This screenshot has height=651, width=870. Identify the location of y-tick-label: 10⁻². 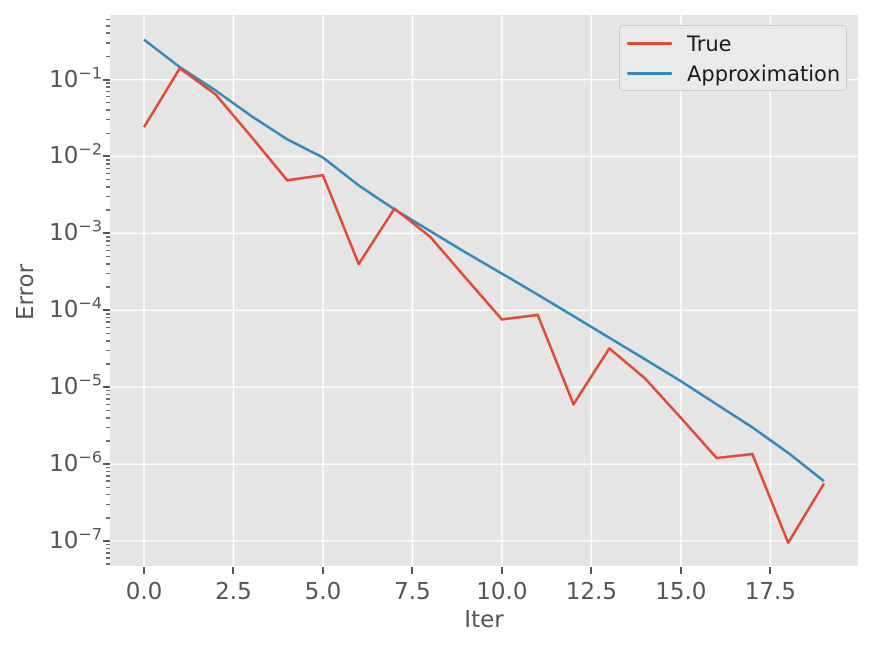
(75, 154).